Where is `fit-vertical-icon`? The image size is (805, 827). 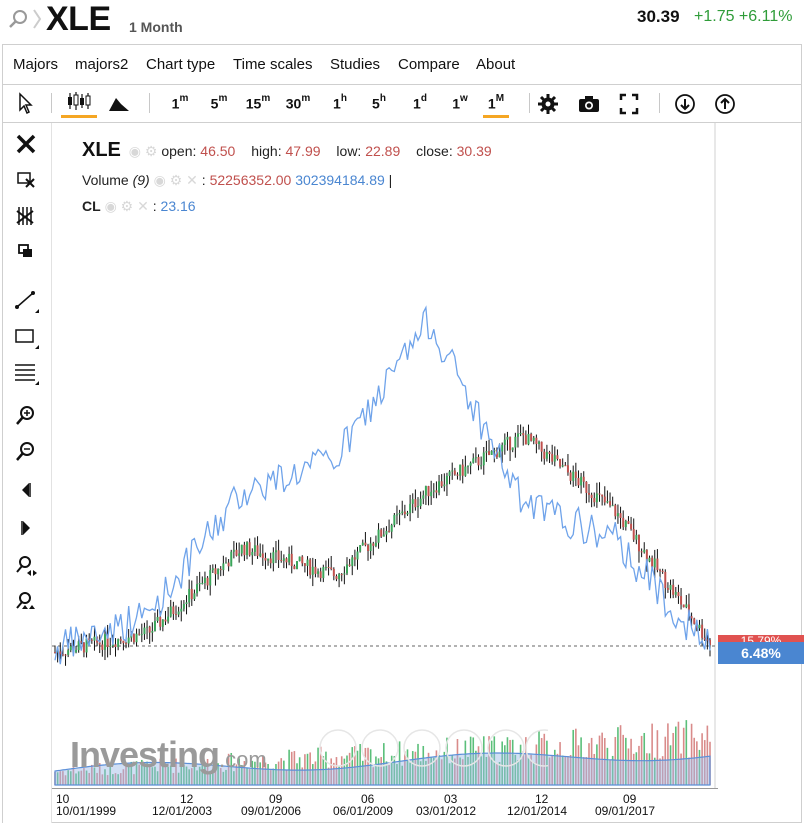
fit-vertical-icon is located at coordinates (26, 602).